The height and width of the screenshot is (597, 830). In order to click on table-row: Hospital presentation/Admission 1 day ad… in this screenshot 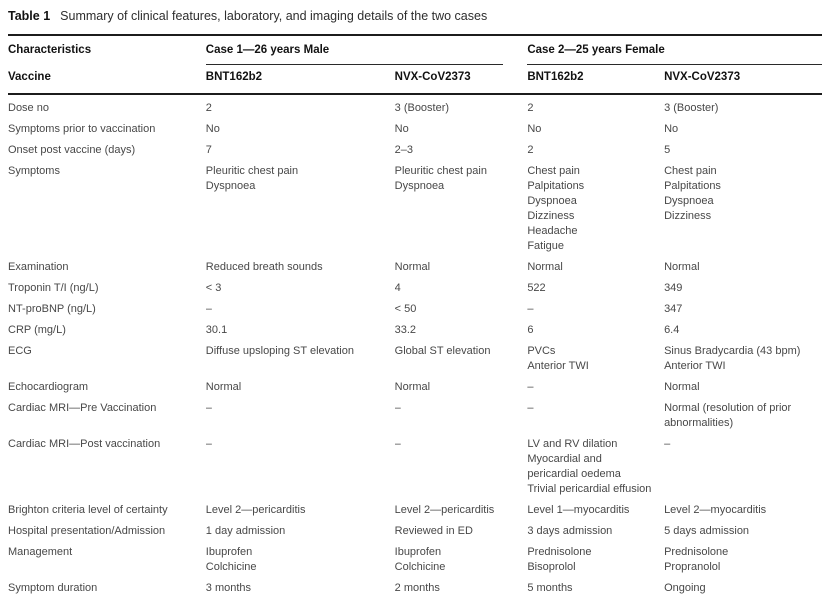, I will do `click(415, 531)`.